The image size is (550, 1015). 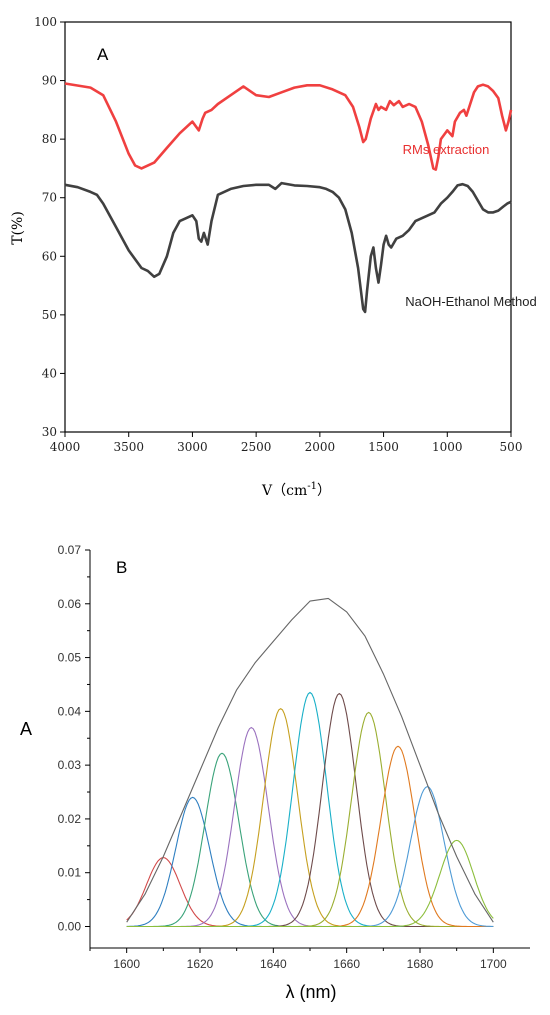 I want to click on panel-b-label: B, so click(x=121, y=567).